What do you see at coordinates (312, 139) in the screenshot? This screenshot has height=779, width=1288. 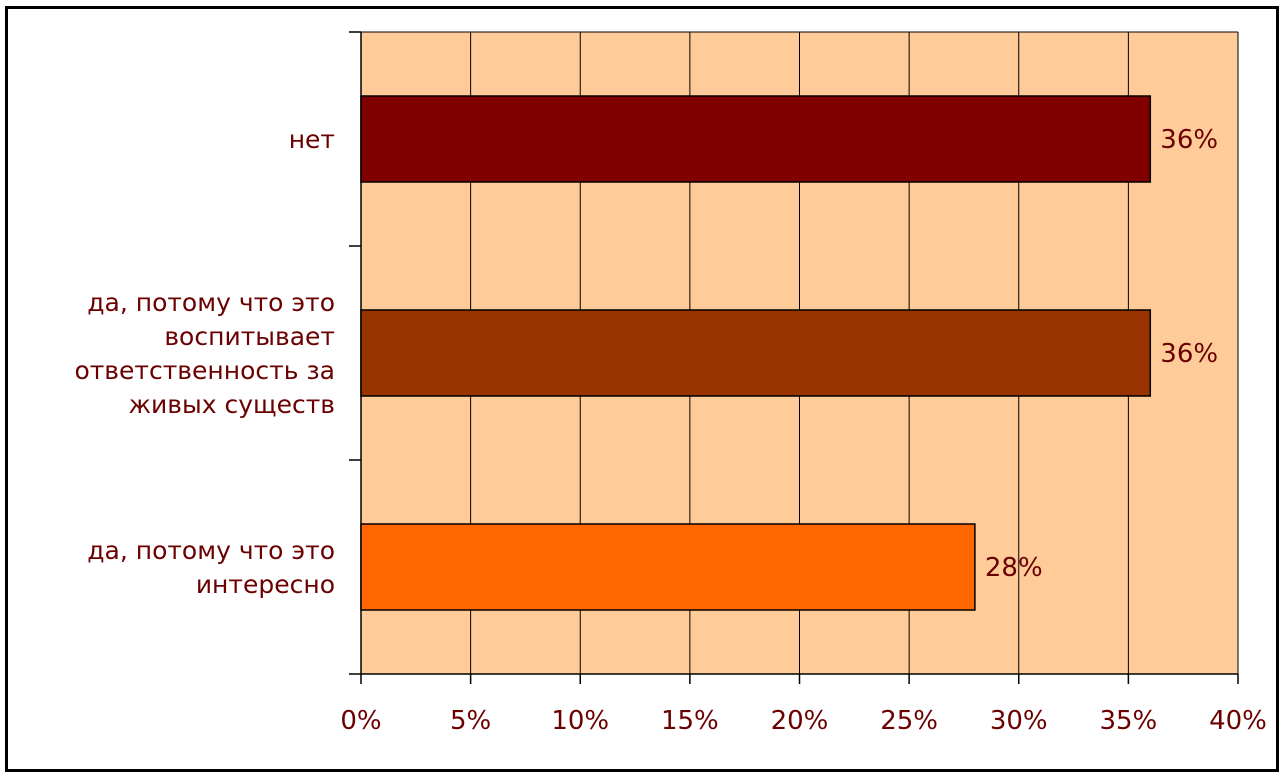 I see `category-label: нет` at bounding box center [312, 139].